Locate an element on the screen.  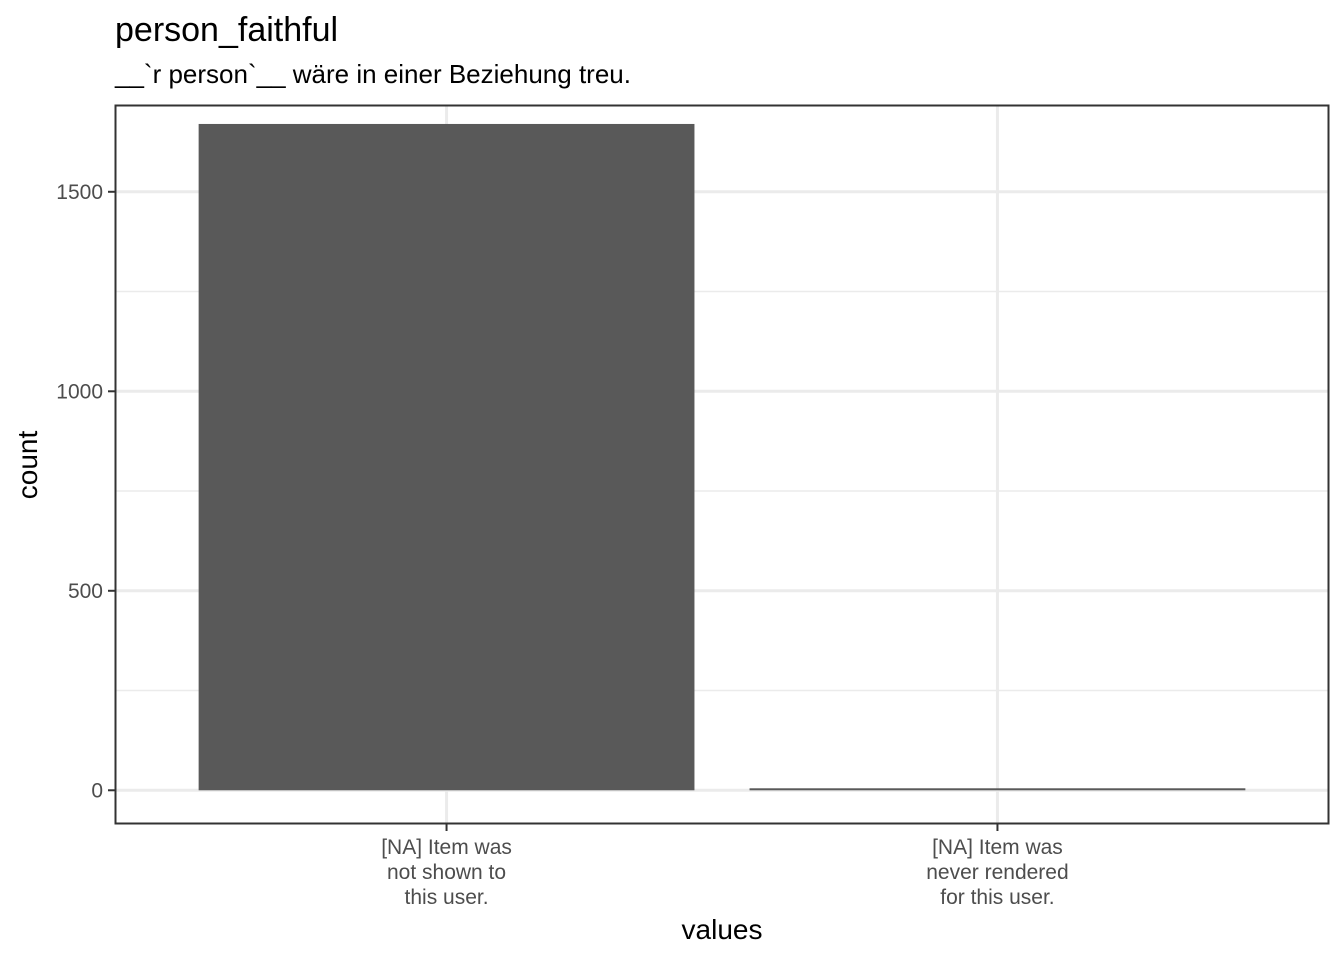
y-tick-label: 1000 is located at coordinates (79, 391).